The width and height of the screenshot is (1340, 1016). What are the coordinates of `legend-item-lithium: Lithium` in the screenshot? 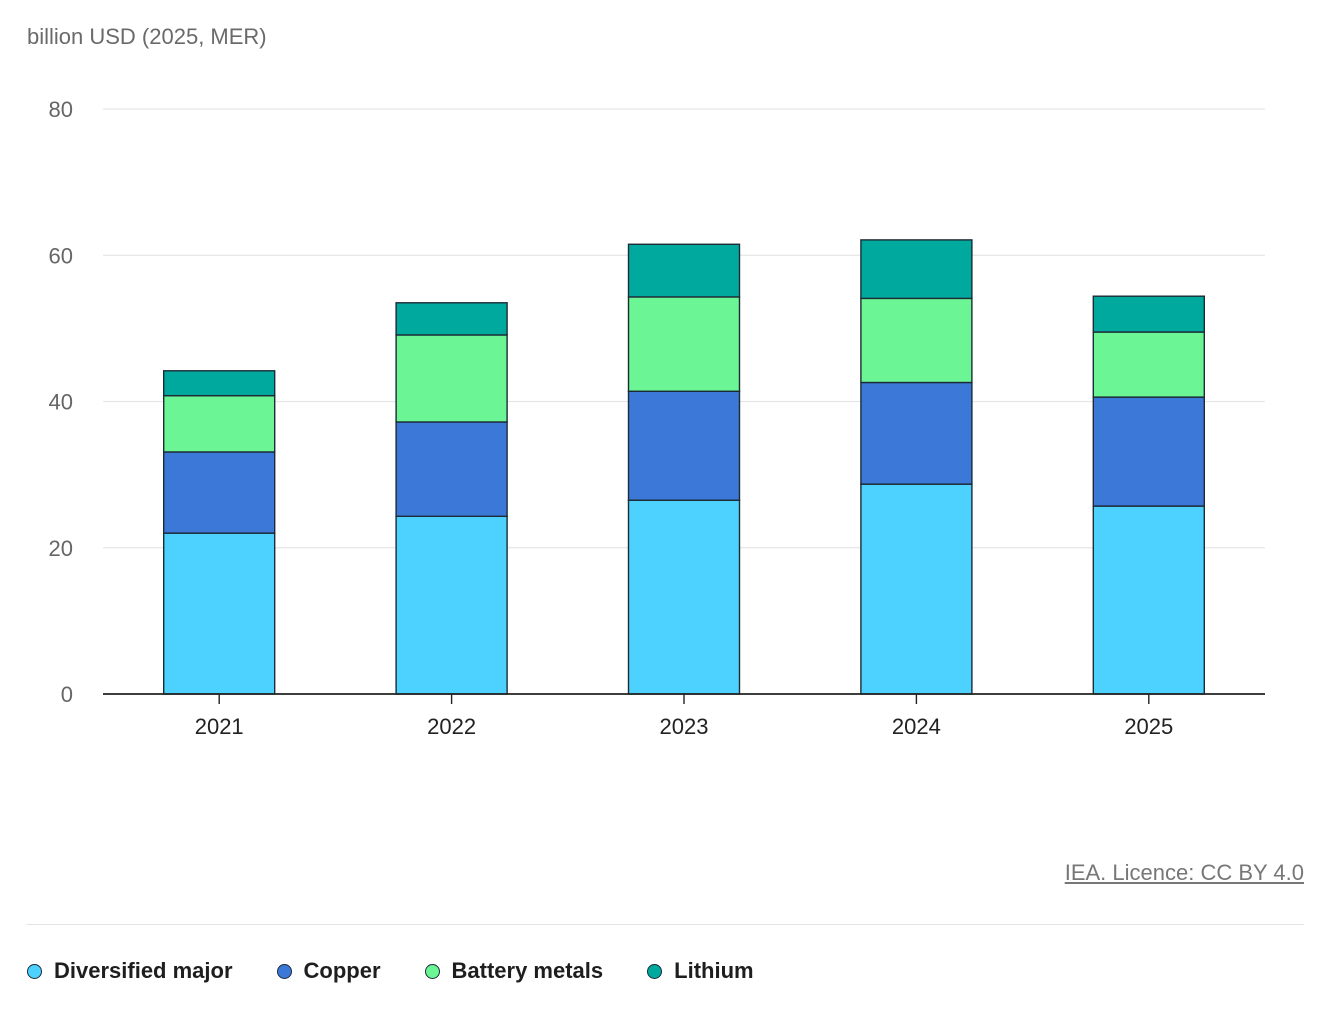 It's located at (700, 971).